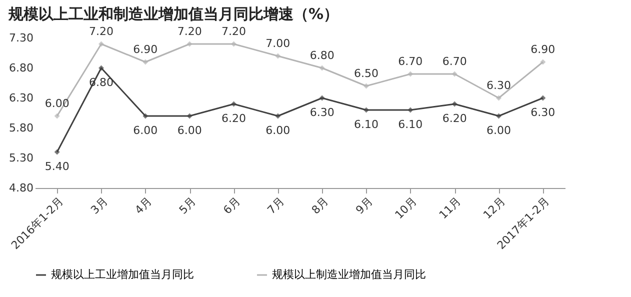  What do you see at coordinates (143, 205) in the screenshot?
I see `x-tick-label: 4月` at bounding box center [143, 205].